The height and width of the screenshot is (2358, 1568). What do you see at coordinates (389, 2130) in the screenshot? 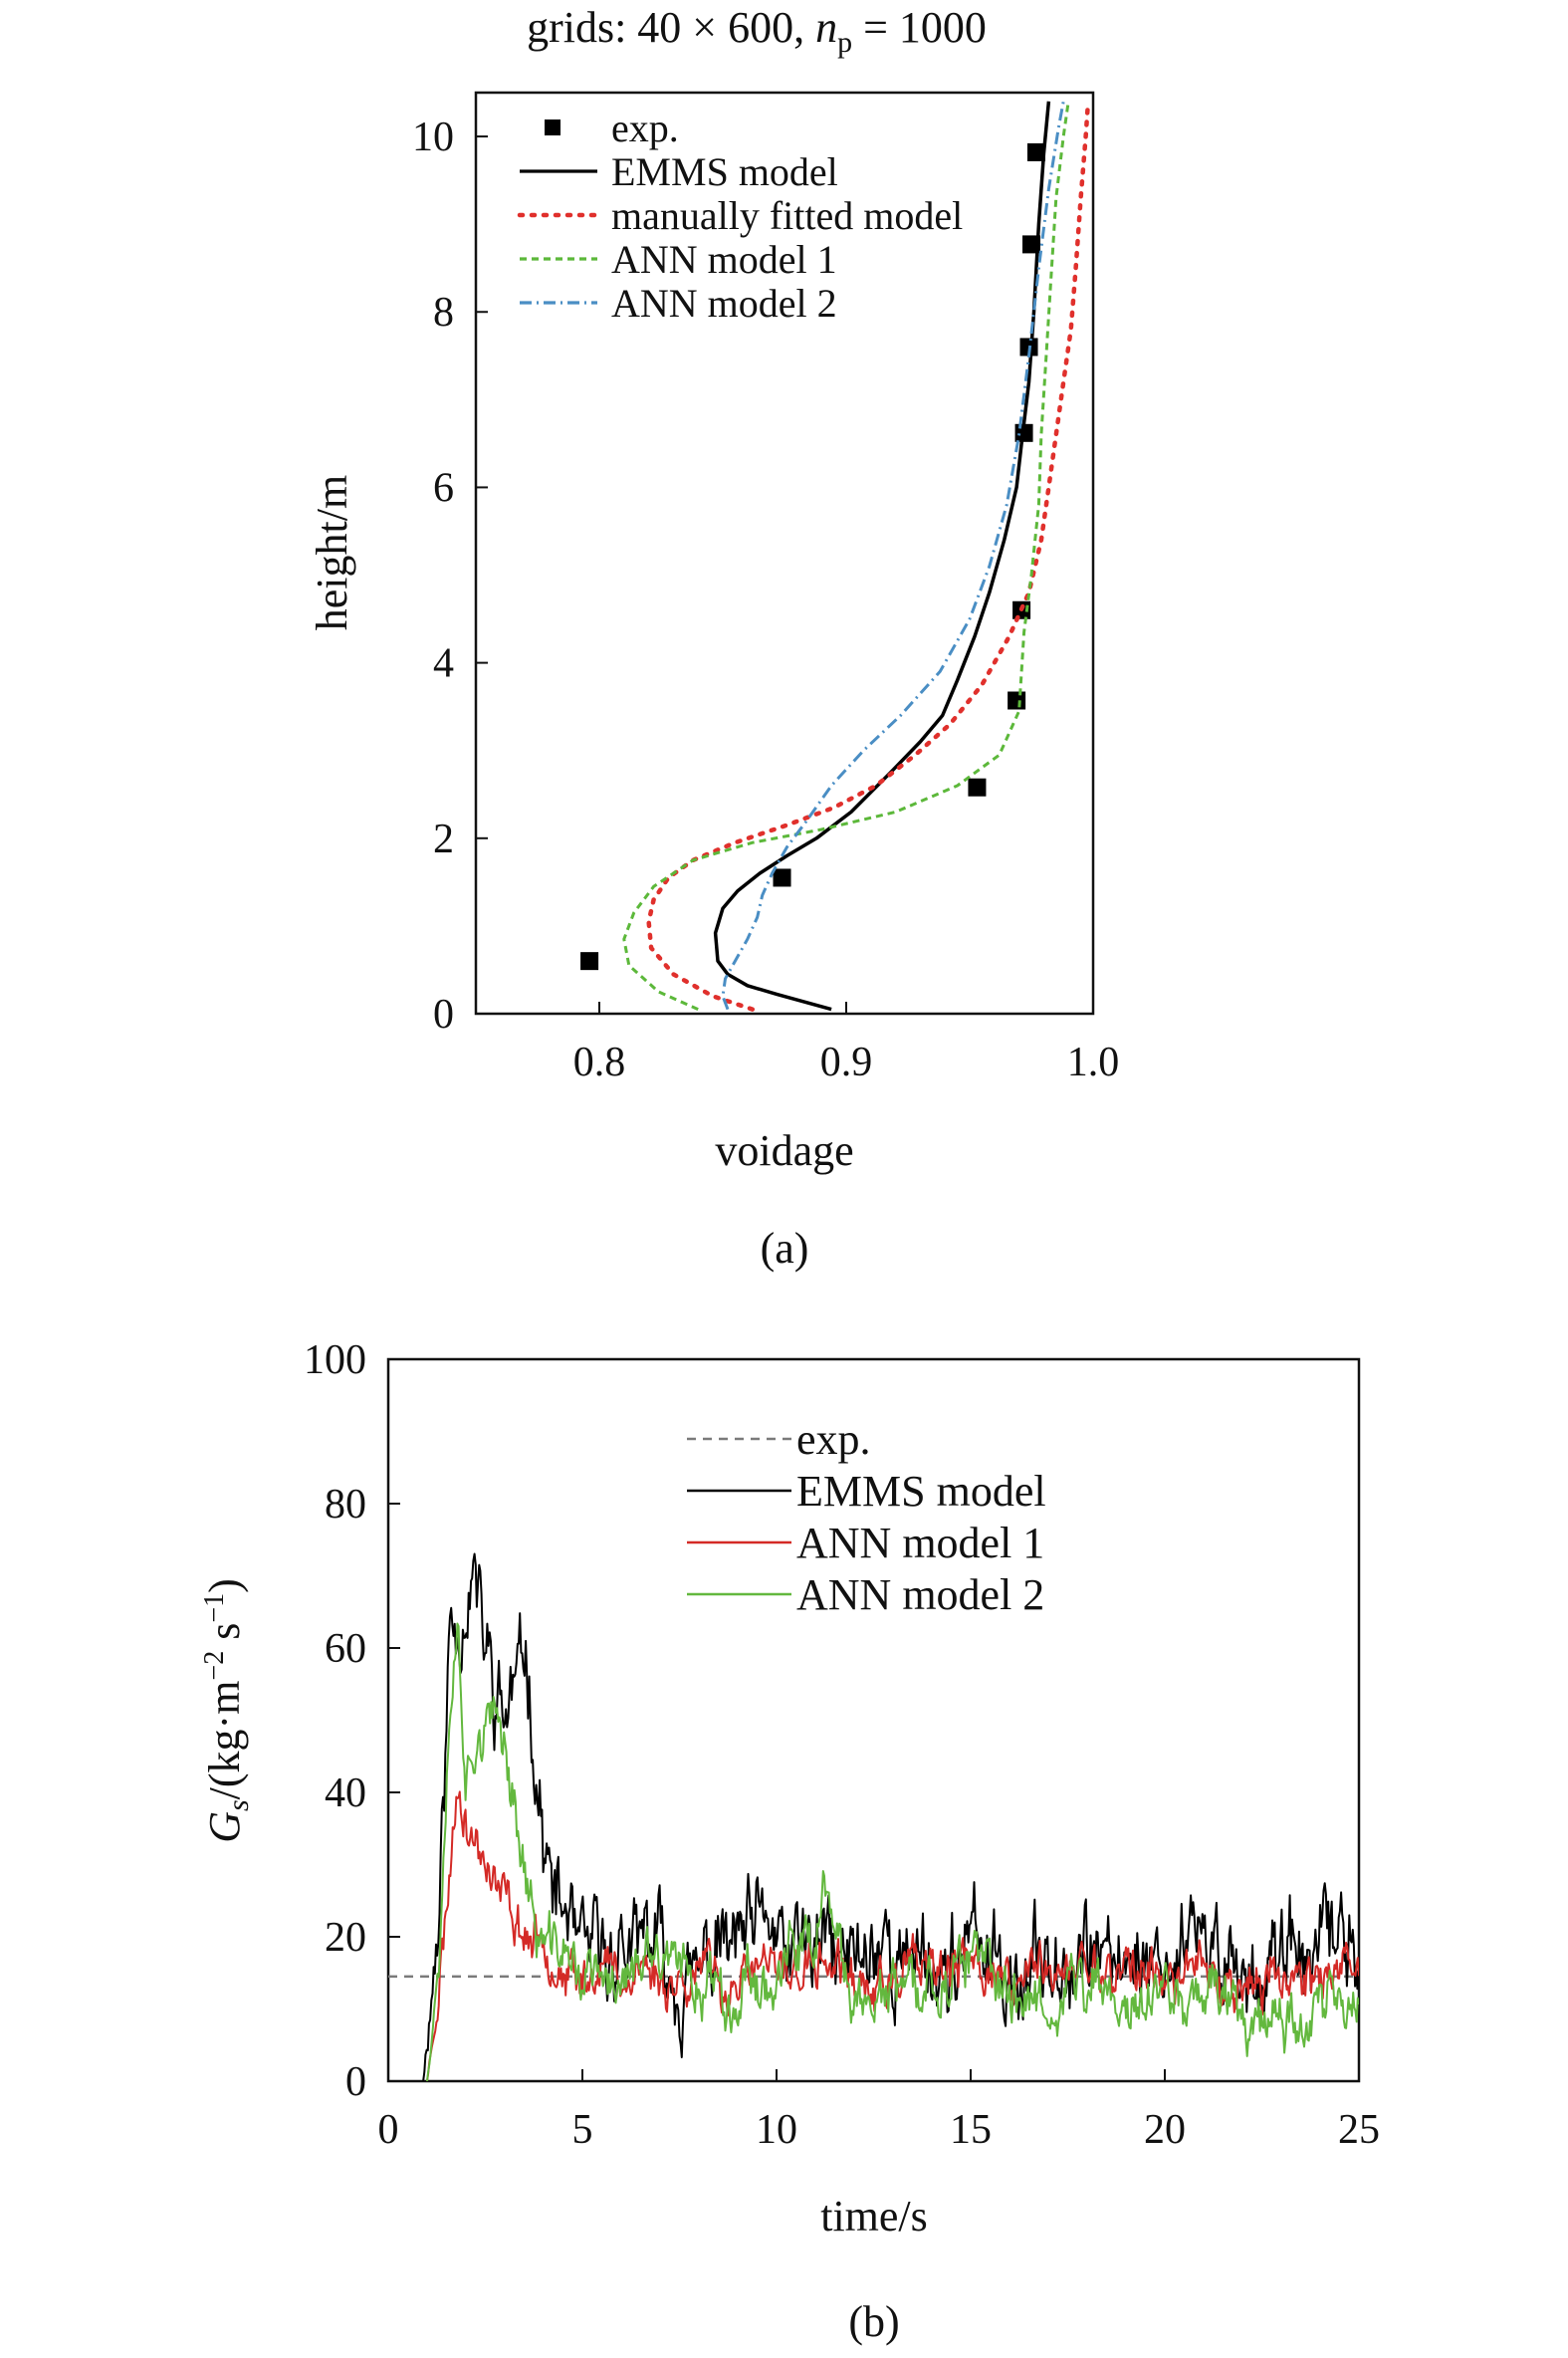
I see `panel-b-x-tick-label: 0` at bounding box center [389, 2130].